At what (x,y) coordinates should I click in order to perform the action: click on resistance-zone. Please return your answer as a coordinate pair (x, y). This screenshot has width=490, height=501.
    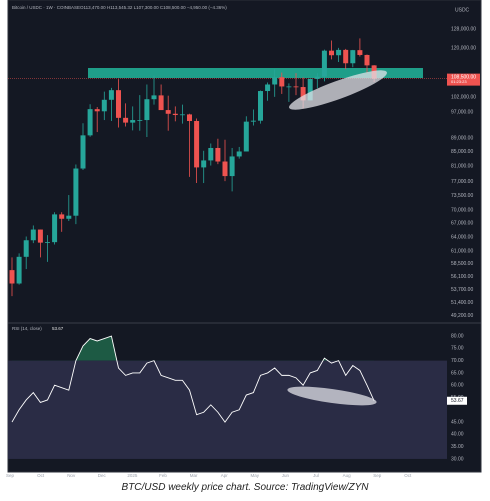
    Looking at the image, I should click on (255, 73).